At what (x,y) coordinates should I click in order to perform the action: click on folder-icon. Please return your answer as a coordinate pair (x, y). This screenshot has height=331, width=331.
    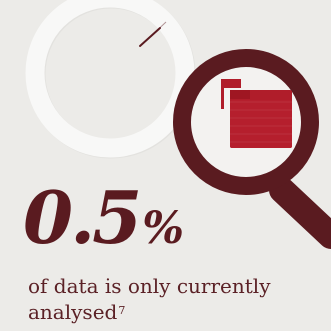
    Looking at the image, I should click on (256, 113).